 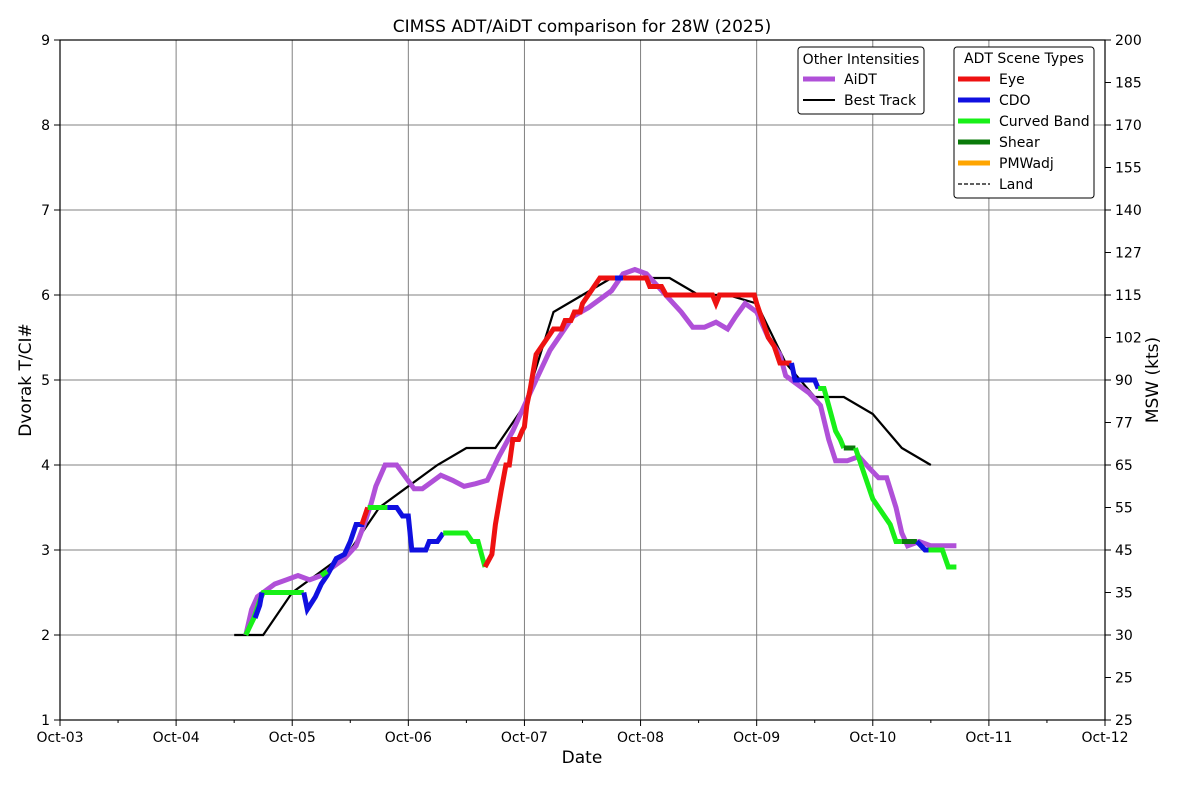 What do you see at coordinates (1026, 164) in the screenshot?
I see `legend-pmwadj-label: PMWadj` at bounding box center [1026, 164].